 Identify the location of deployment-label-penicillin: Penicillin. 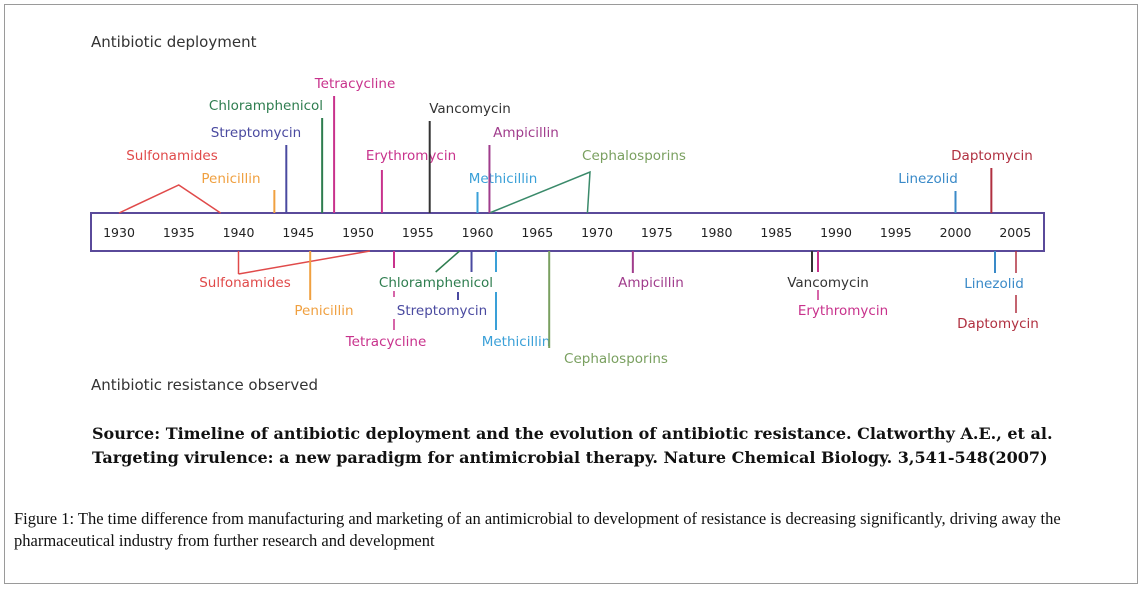
(230, 179).